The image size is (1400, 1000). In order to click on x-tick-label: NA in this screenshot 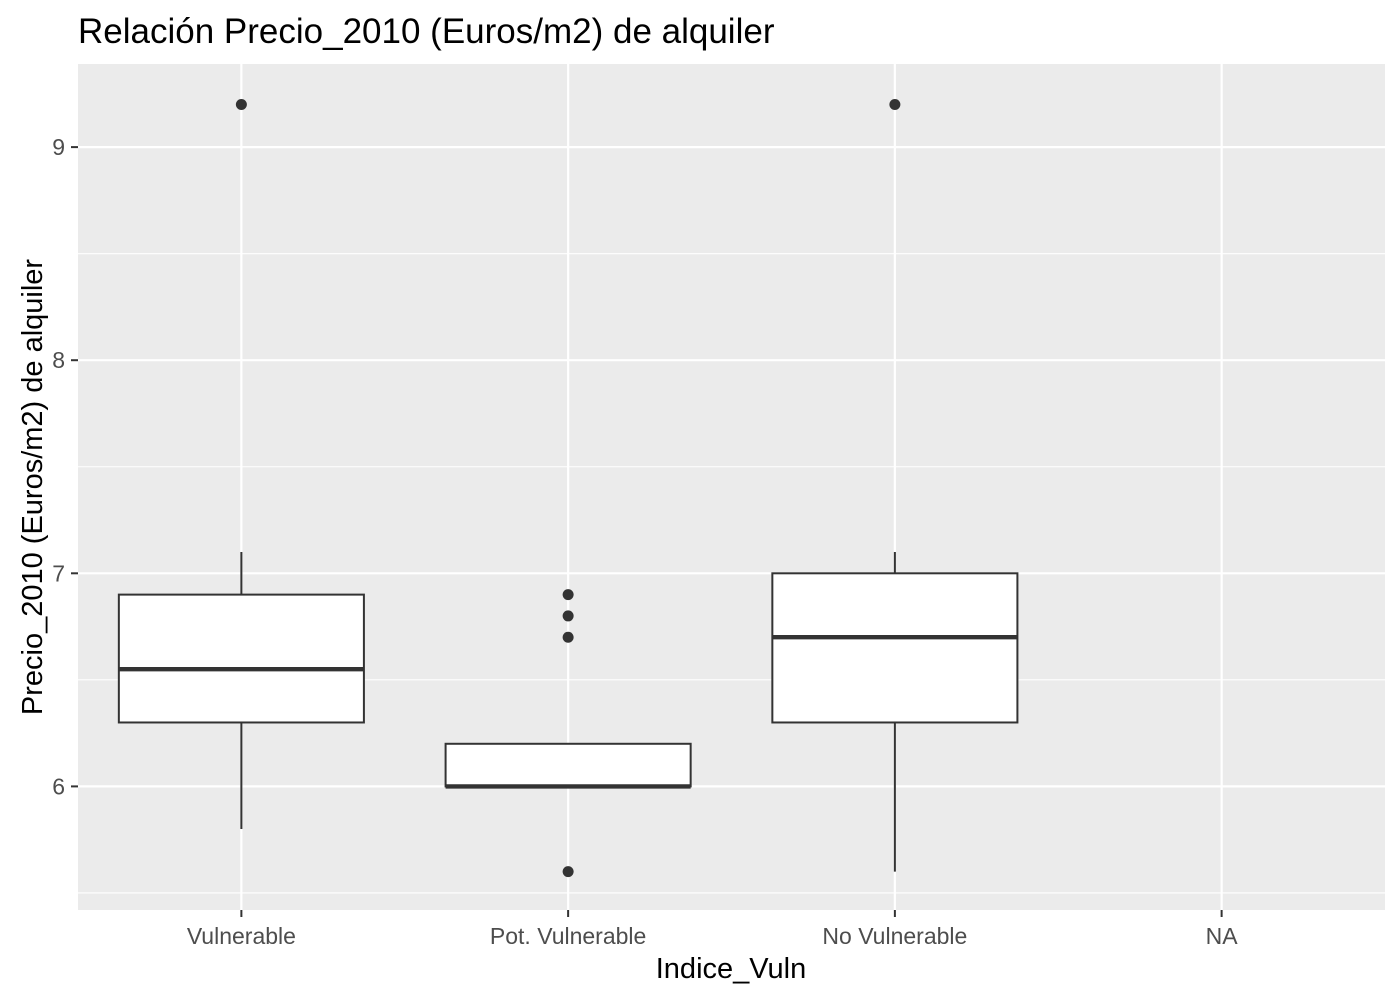, I will do `click(1222, 936)`.